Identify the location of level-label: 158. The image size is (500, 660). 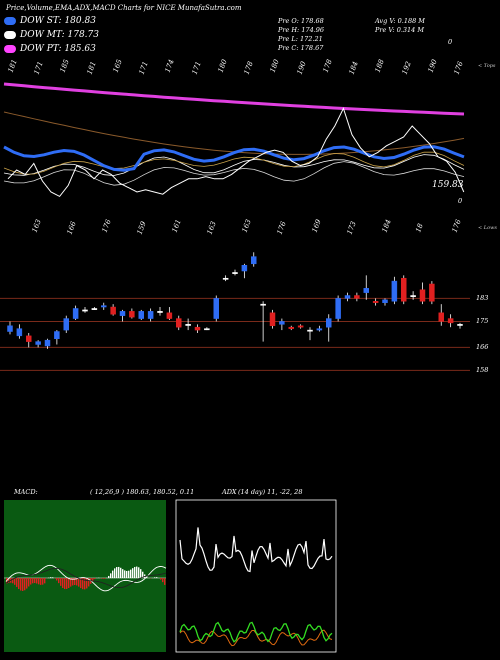
(482, 370).